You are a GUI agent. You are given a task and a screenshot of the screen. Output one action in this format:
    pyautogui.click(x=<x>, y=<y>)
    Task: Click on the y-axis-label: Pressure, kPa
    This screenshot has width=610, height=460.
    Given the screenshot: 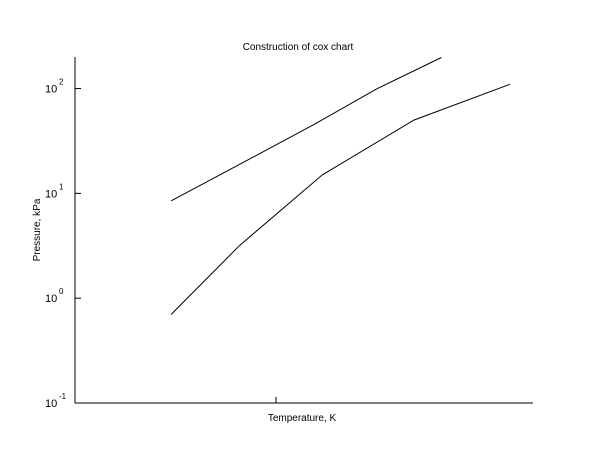 What is the action you would take?
    pyautogui.click(x=37, y=229)
    